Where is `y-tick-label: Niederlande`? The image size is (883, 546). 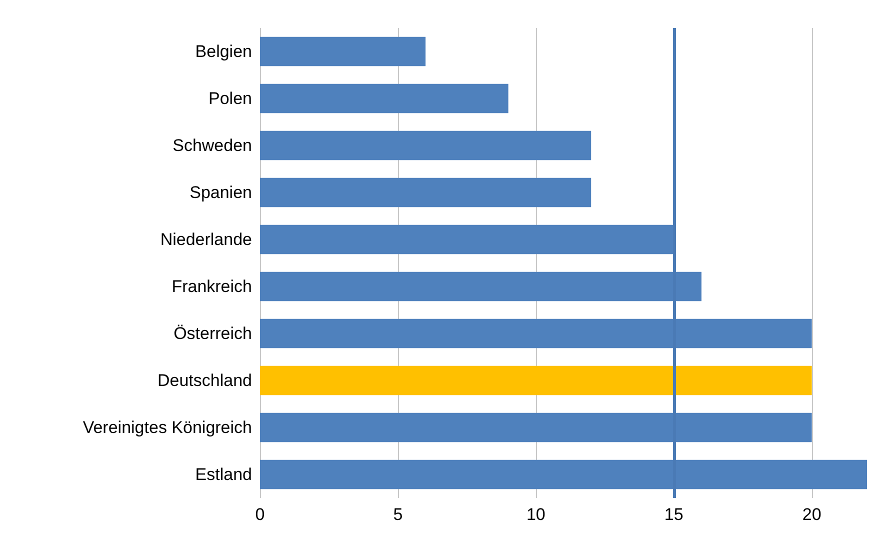 y-tick-label: Niederlande is located at coordinates (206, 239).